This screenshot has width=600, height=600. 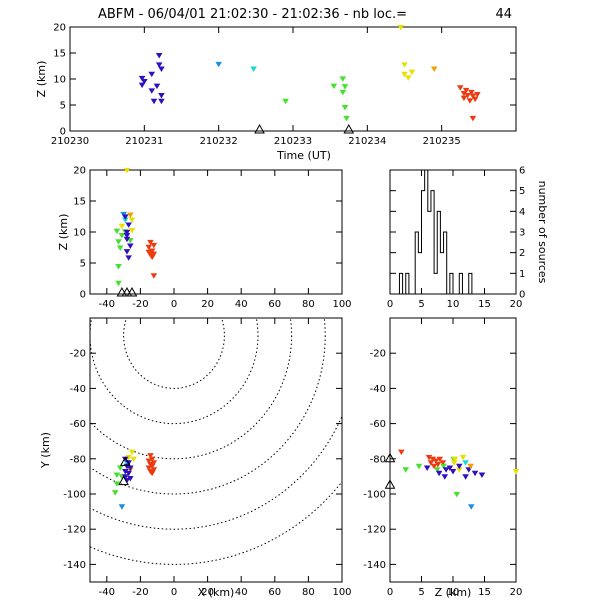 I want to click on time-height-ylabel: Z (km), so click(x=41, y=79).